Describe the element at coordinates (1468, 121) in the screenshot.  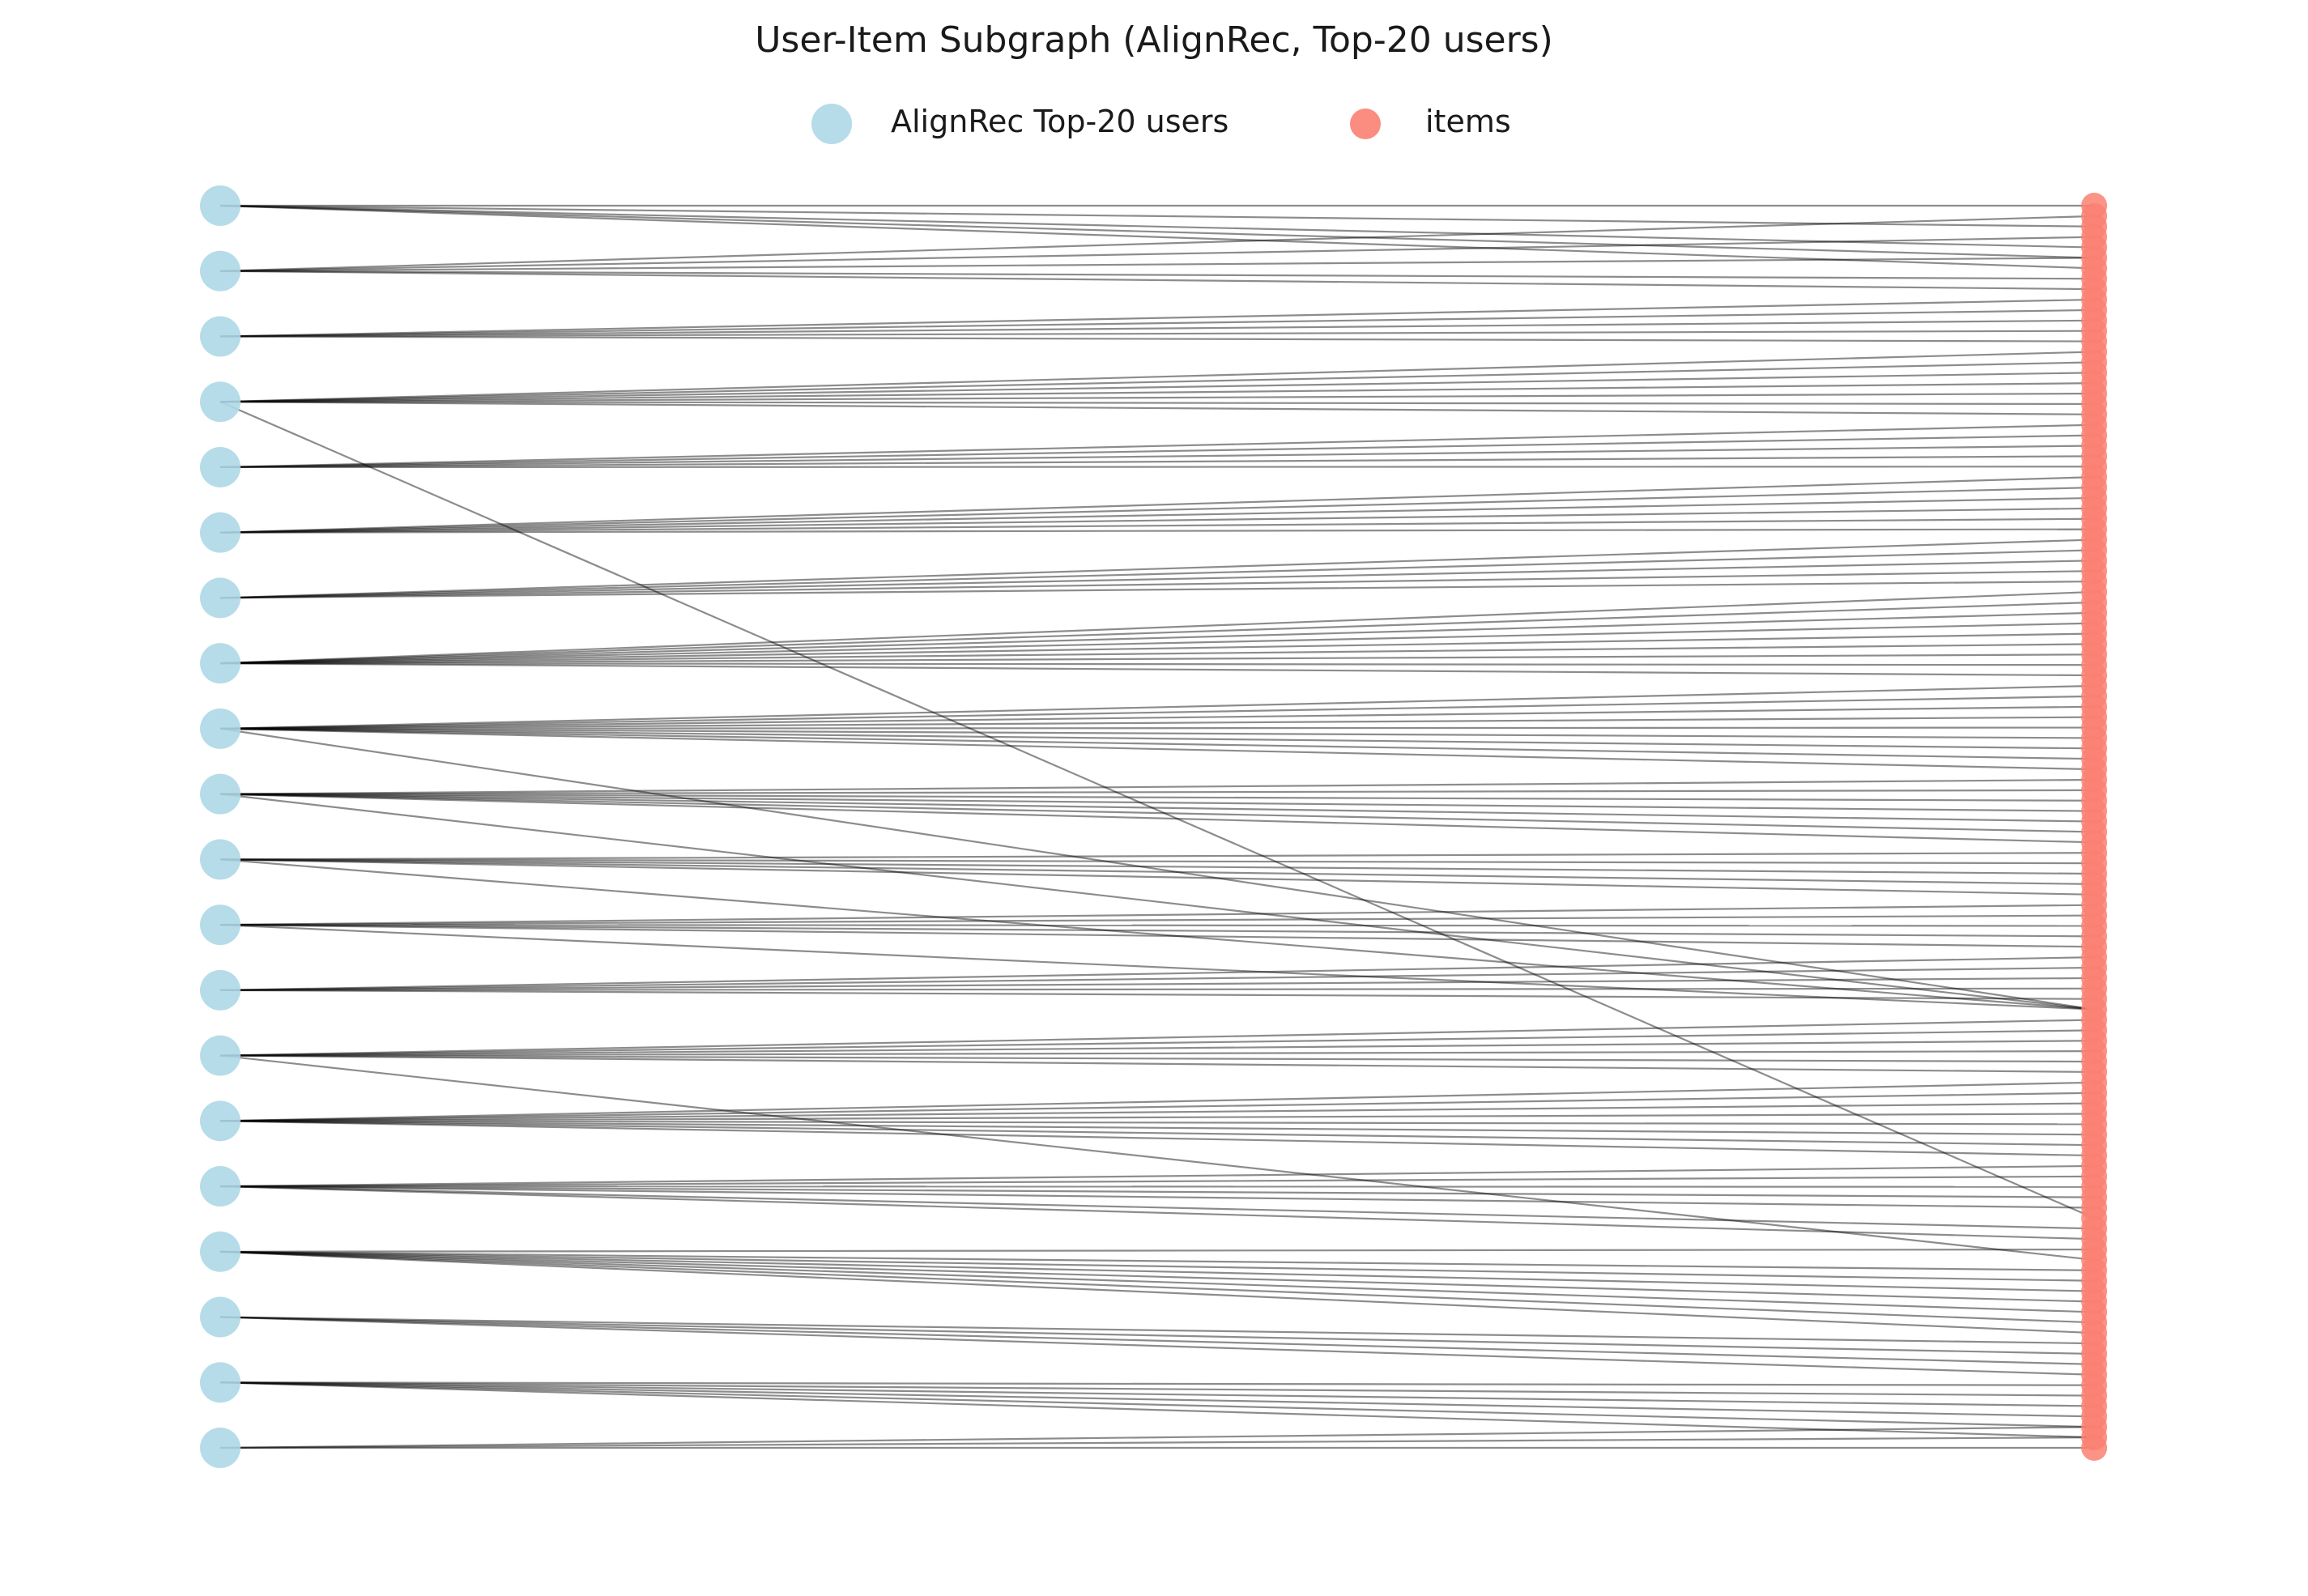
I see `legend-label-items: items` at that location.